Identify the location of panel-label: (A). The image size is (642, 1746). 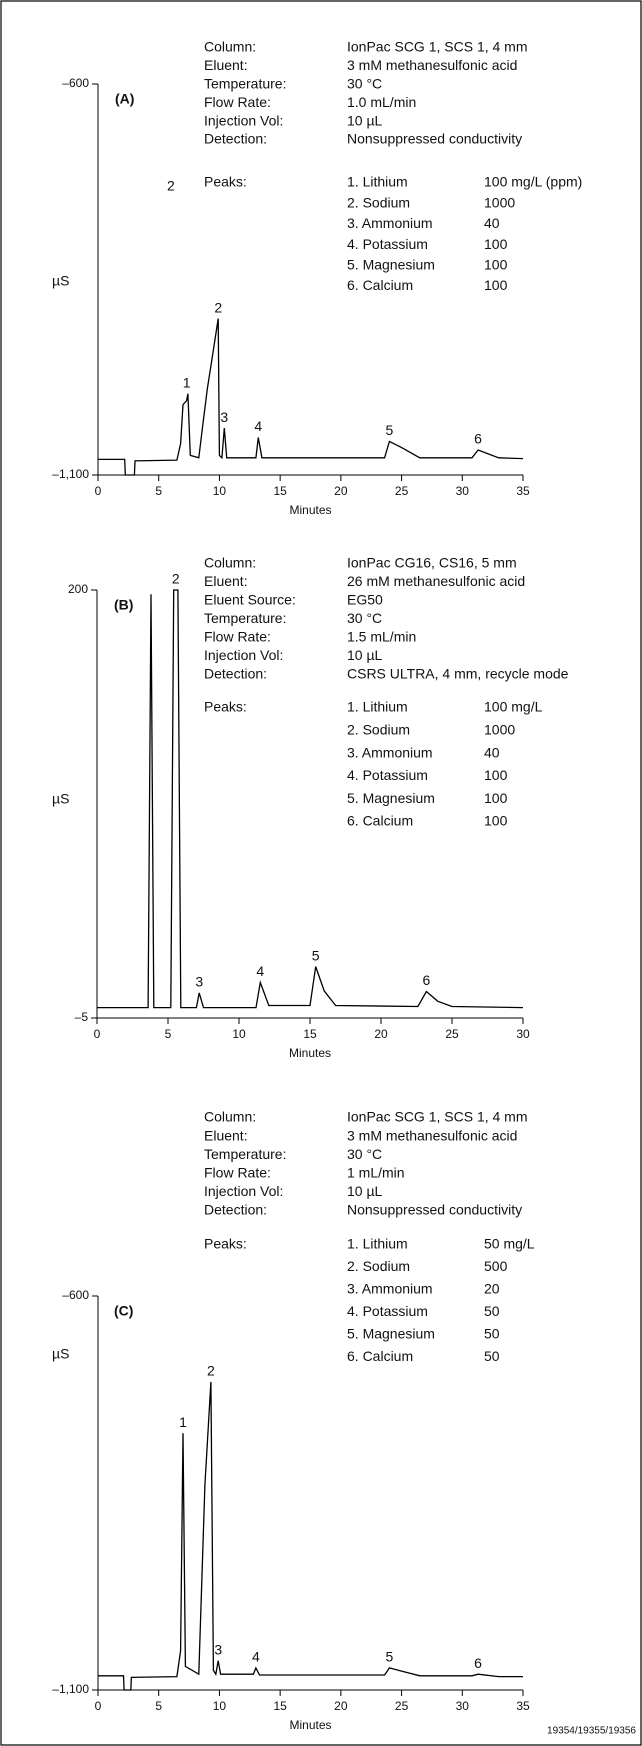
(124, 99).